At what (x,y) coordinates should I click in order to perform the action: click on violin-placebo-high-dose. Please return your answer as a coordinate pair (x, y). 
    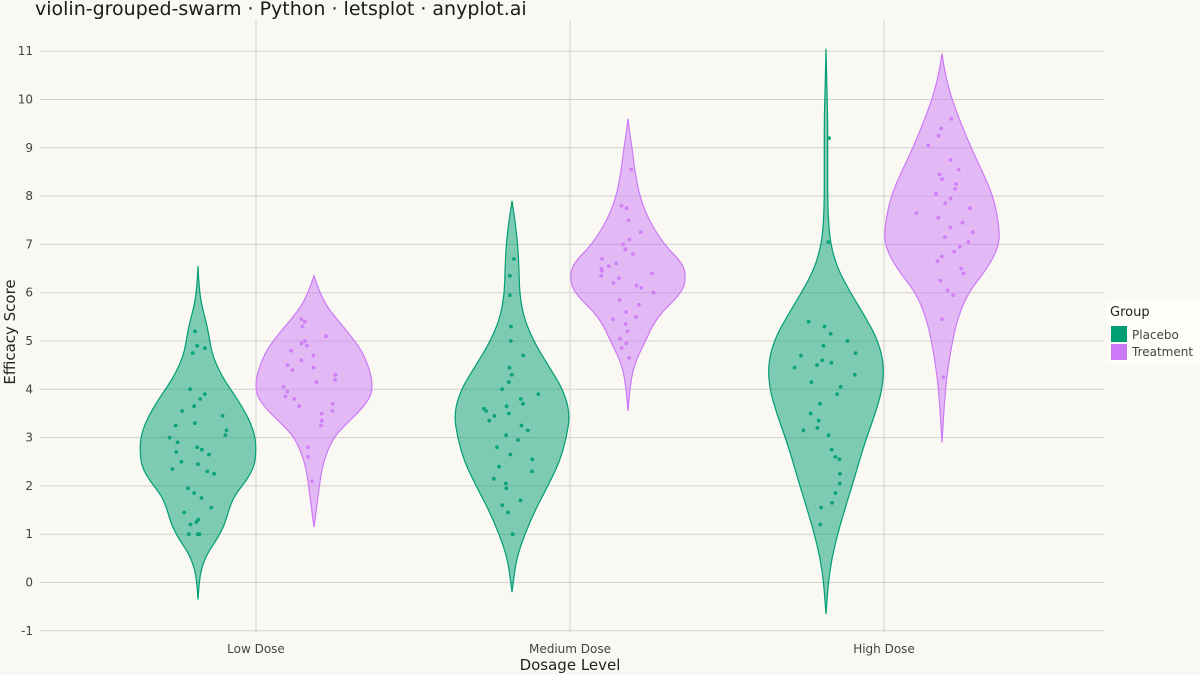
    Looking at the image, I should click on (826, 331).